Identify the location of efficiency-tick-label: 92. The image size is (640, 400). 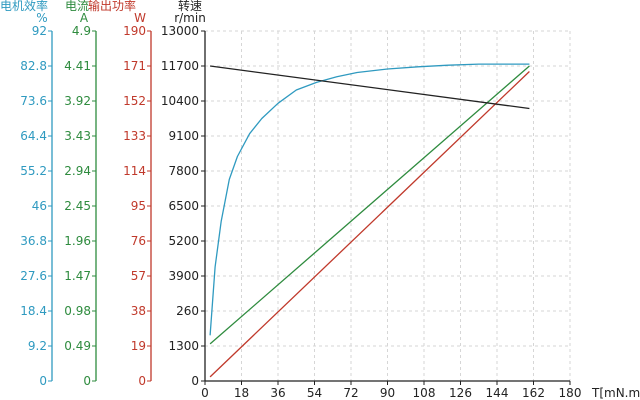
(39, 31).